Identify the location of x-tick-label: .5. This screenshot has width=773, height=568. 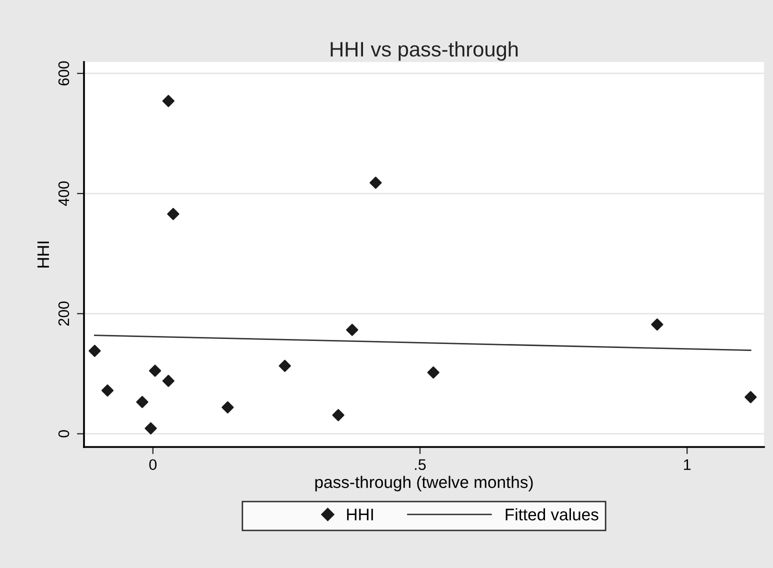
(420, 464).